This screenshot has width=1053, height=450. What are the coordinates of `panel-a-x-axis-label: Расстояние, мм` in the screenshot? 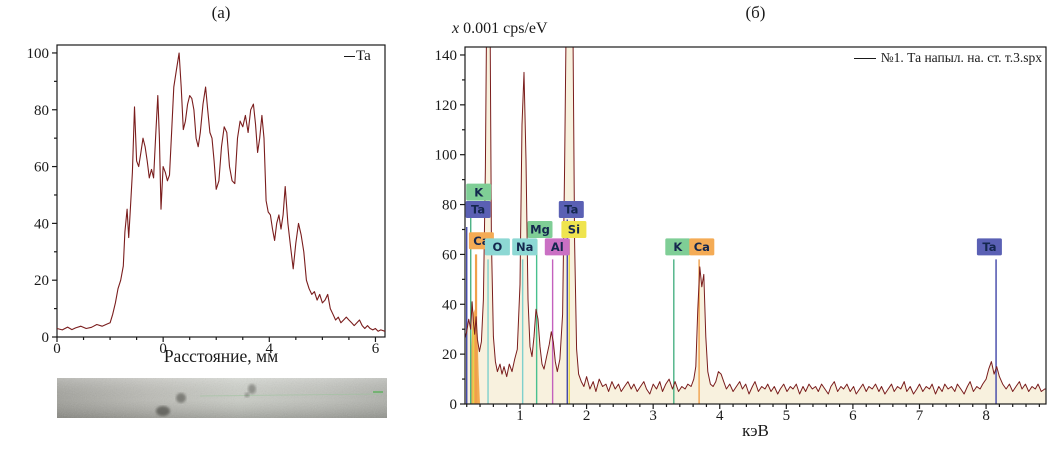 It's located at (221, 356).